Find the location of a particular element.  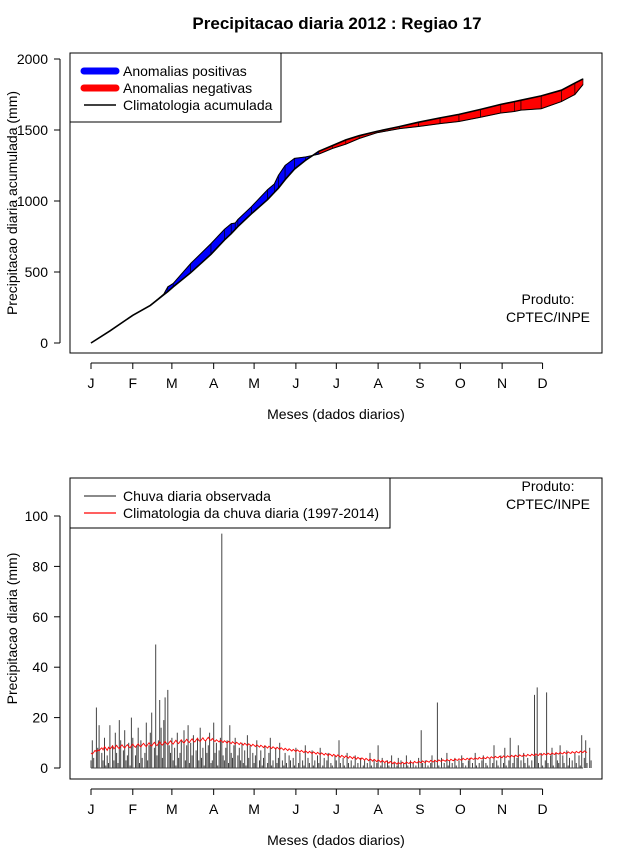

daily-y-tick-label: 80 is located at coordinates (40, 566).